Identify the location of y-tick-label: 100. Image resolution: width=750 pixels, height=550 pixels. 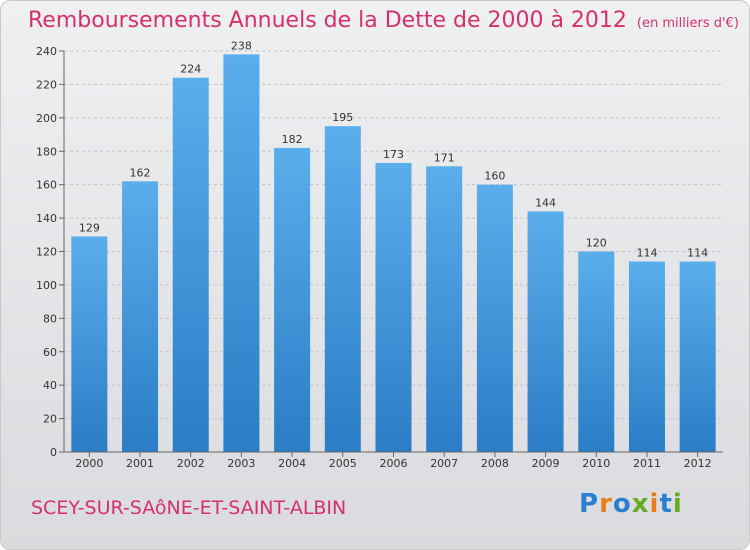
(46, 285).